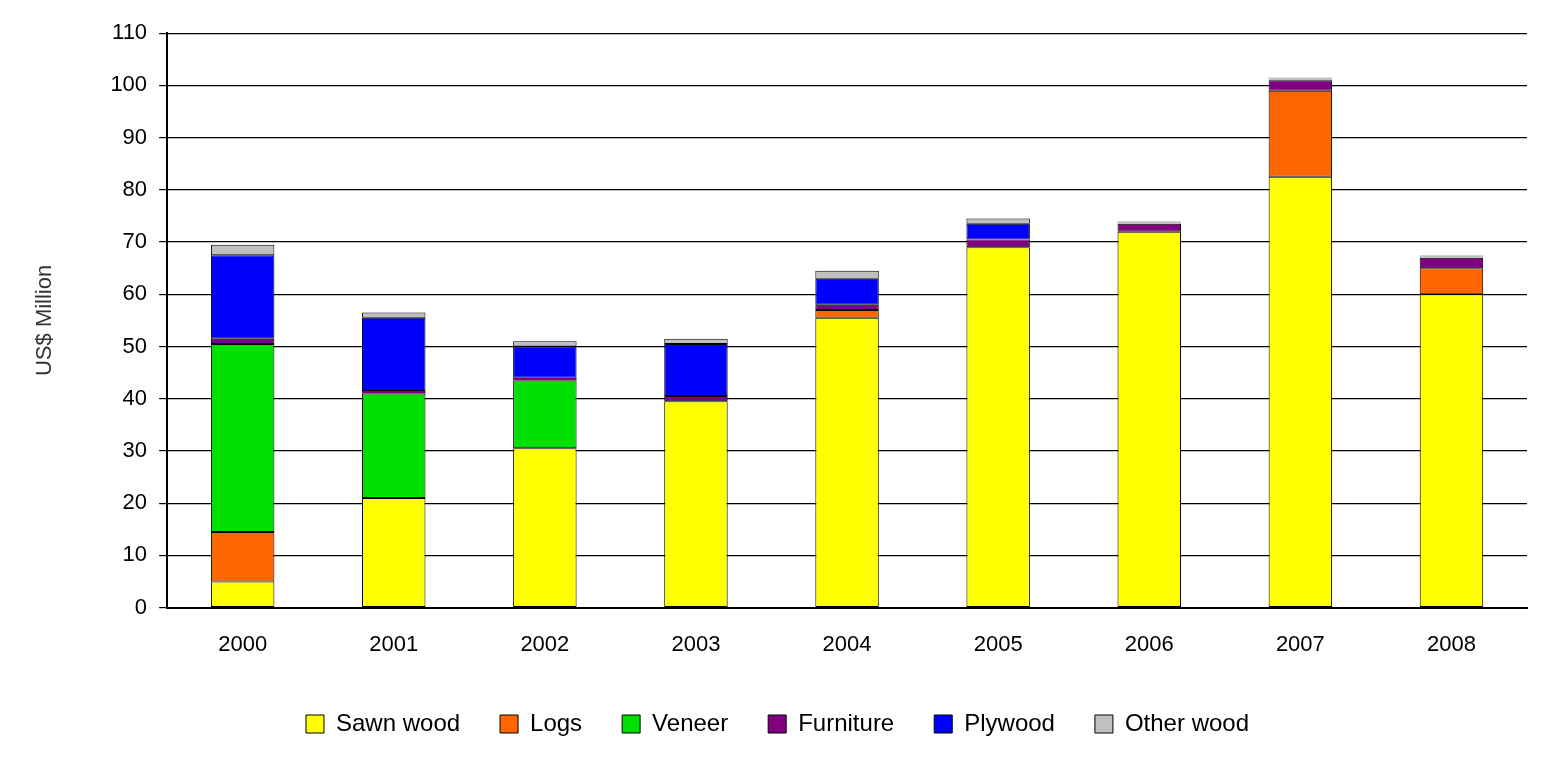 The width and height of the screenshot is (1545, 764). Describe the element at coordinates (44, 320) in the screenshot. I see `y-axis-title: US$ Million` at that location.